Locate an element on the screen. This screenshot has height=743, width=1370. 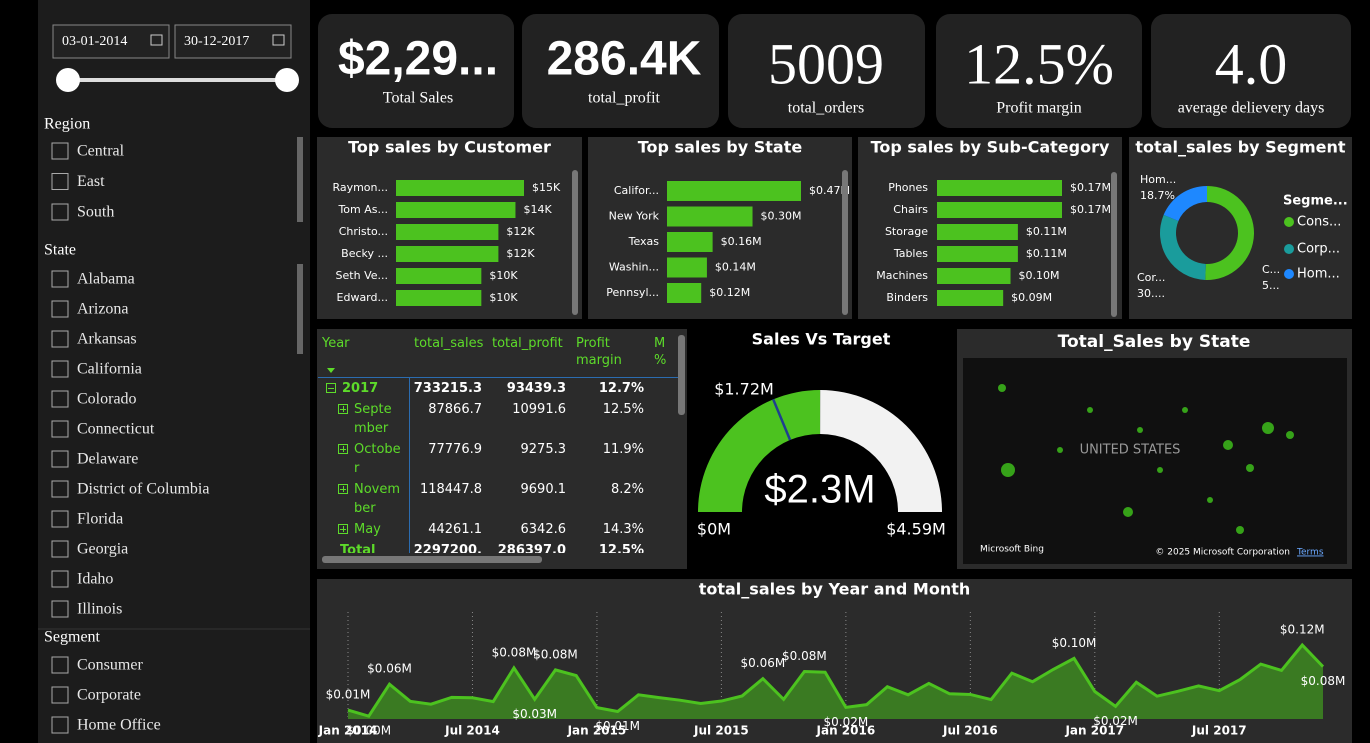
y-tick-label: Binders is located at coordinates (907, 297).